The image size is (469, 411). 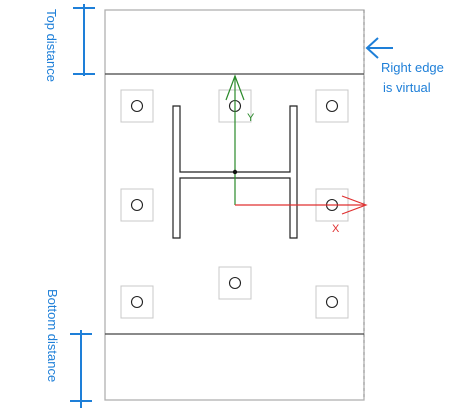 What do you see at coordinates (251, 118) in the screenshot?
I see `y-axis-label: Y` at bounding box center [251, 118].